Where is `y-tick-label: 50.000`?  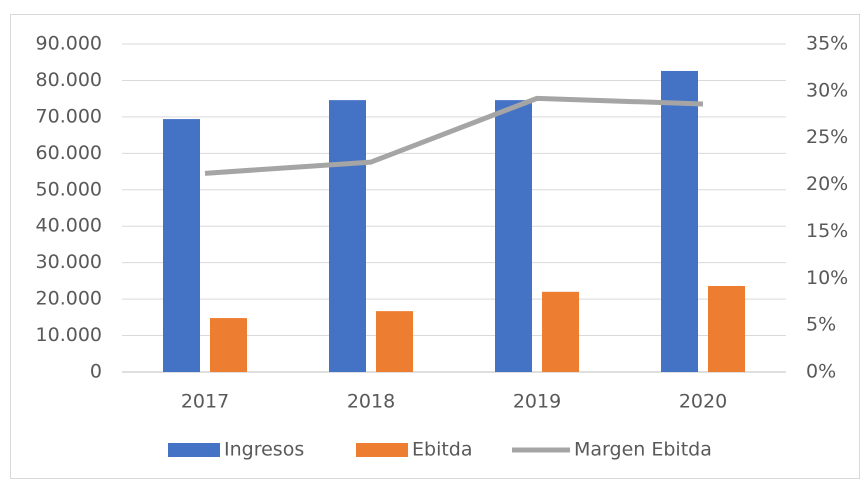 y-tick-label: 50.000 is located at coordinates (69, 189).